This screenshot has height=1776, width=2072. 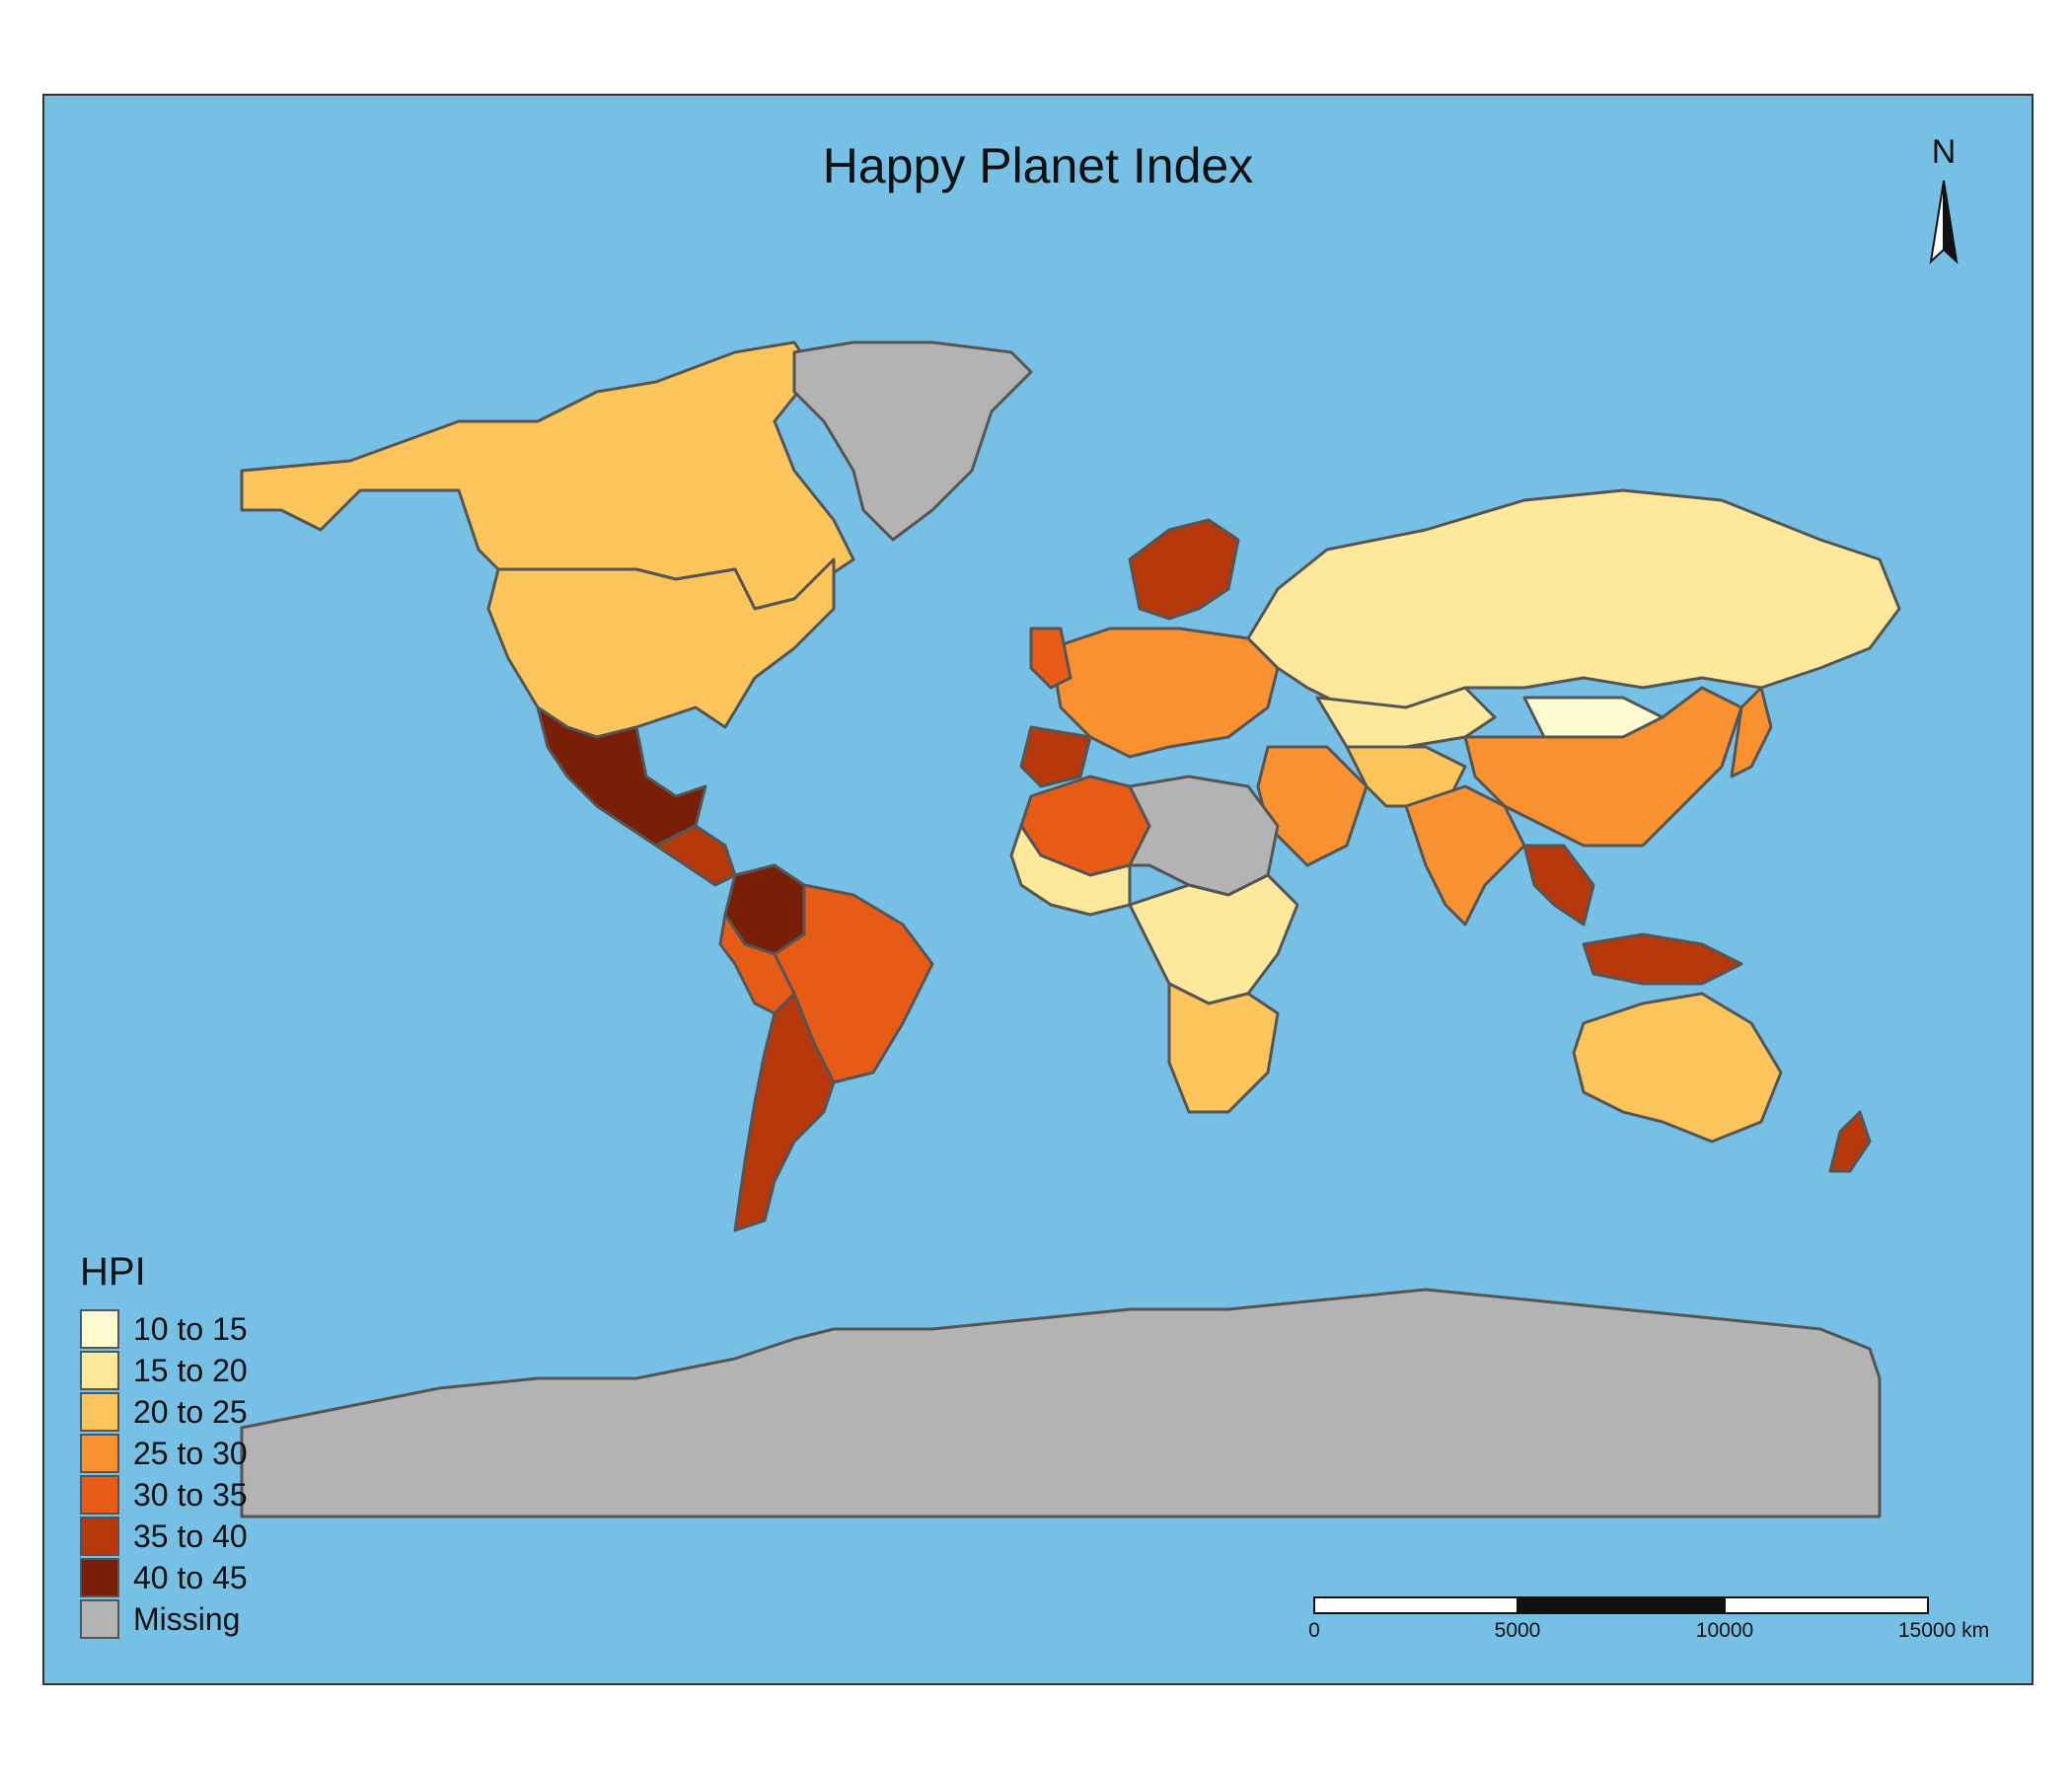 What do you see at coordinates (1313, 806) in the screenshot?
I see `region-middle-east` at bounding box center [1313, 806].